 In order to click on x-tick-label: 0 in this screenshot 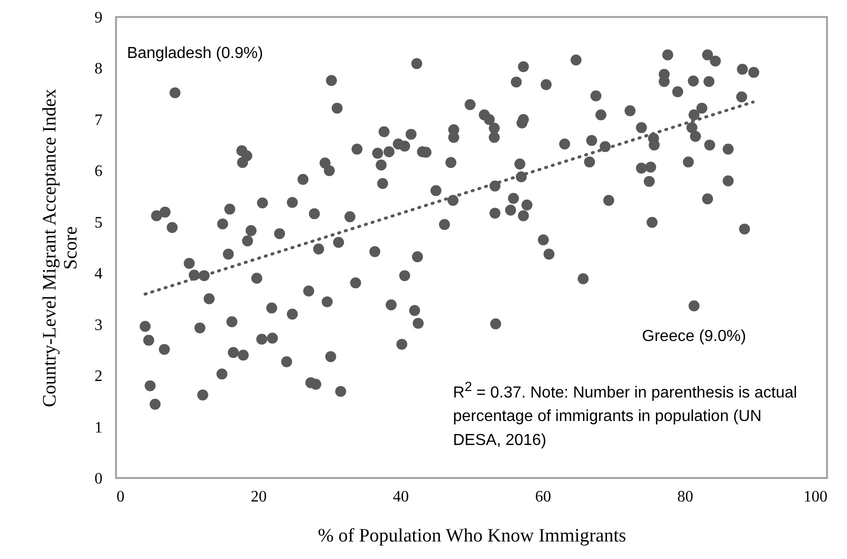, I will do `click(120, 497)`.